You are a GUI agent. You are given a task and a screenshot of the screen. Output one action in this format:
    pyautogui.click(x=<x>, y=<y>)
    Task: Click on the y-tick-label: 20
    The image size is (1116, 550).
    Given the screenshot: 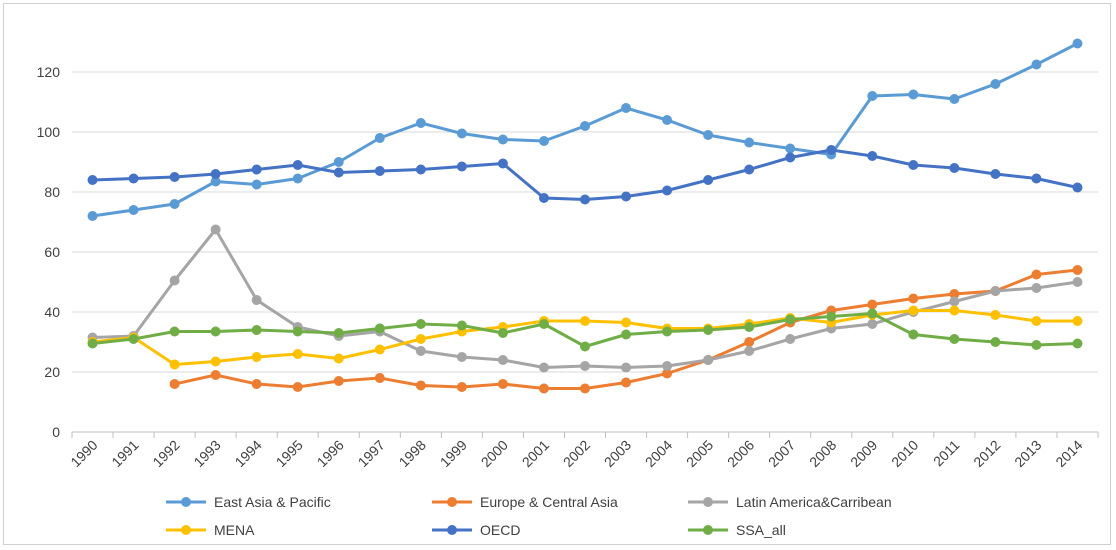 What is the action you would take?
    pyautogui.click(x=52, y=372)
    